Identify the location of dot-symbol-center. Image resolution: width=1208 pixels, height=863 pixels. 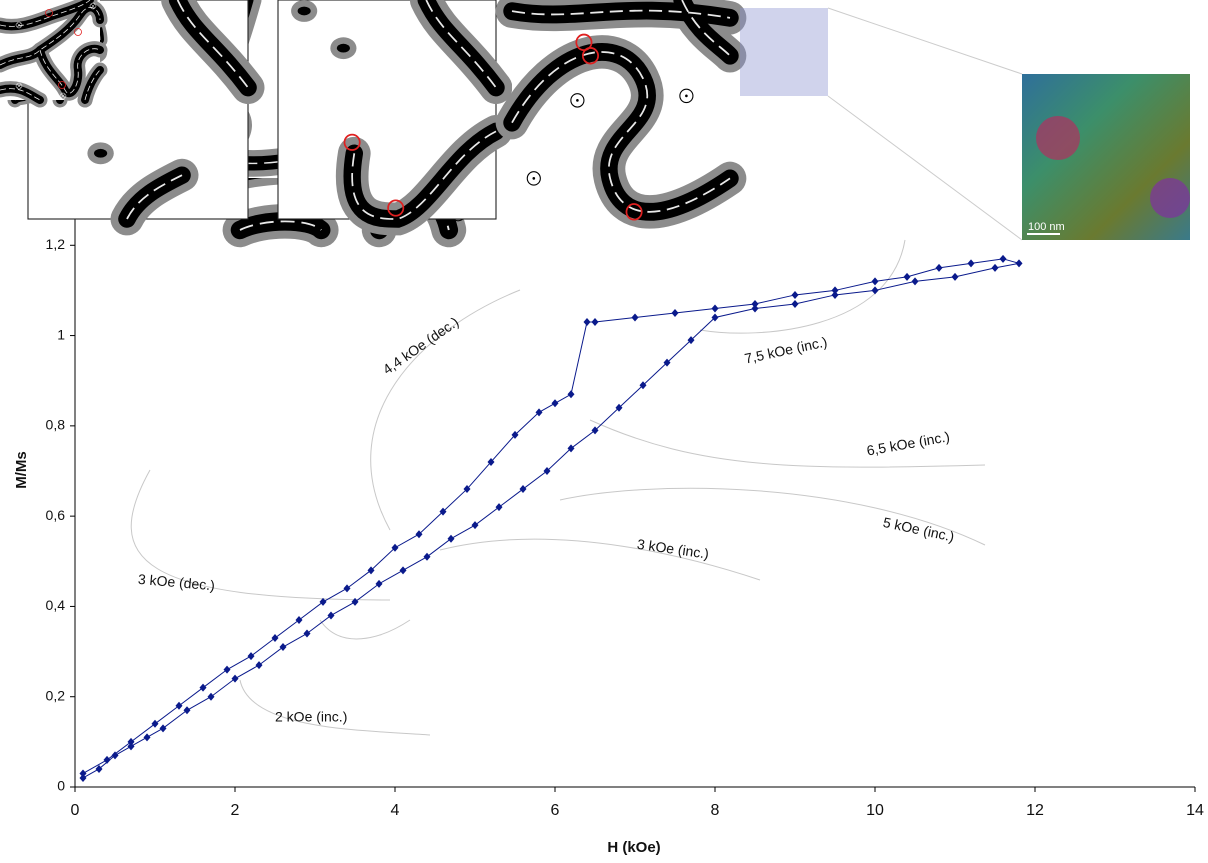
(686, 96).